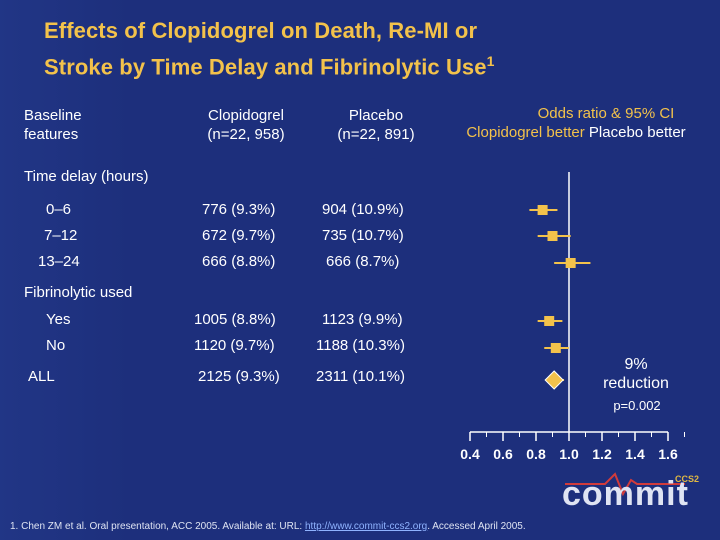  What do you see at coordinates (470, 454) in the screenshot?
I see `x-tick-label: 0.4` at bounding box center [470, 454].